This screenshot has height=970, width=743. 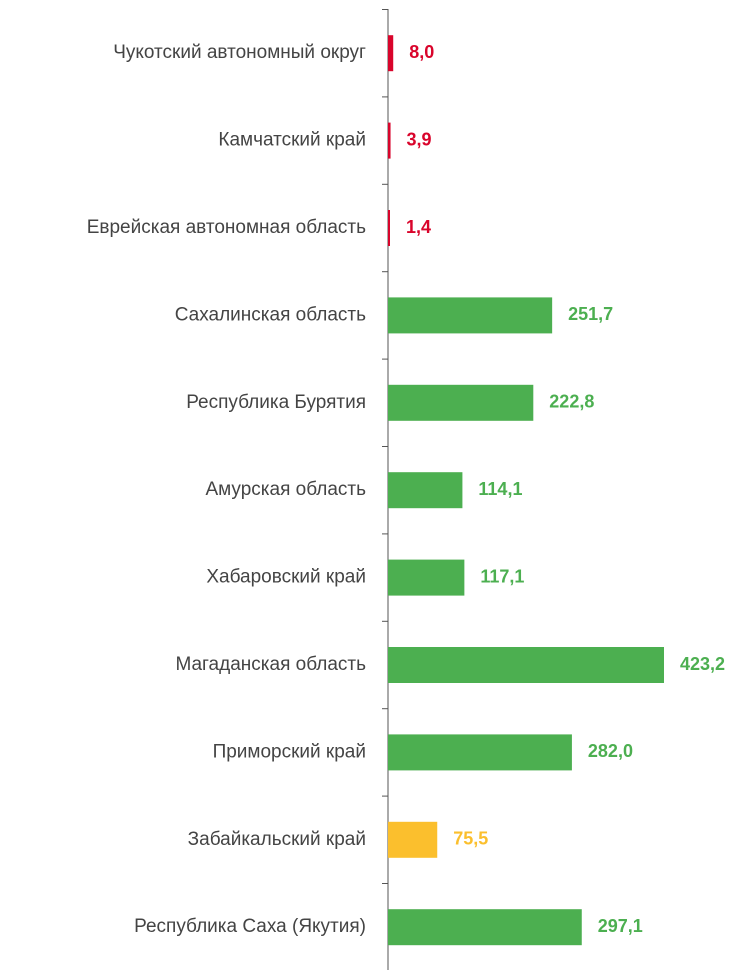 What do you see at coordinates (292, 140) in the screenshot?
I see `category-label: Камчатский край` at bounding box center [292, 140].